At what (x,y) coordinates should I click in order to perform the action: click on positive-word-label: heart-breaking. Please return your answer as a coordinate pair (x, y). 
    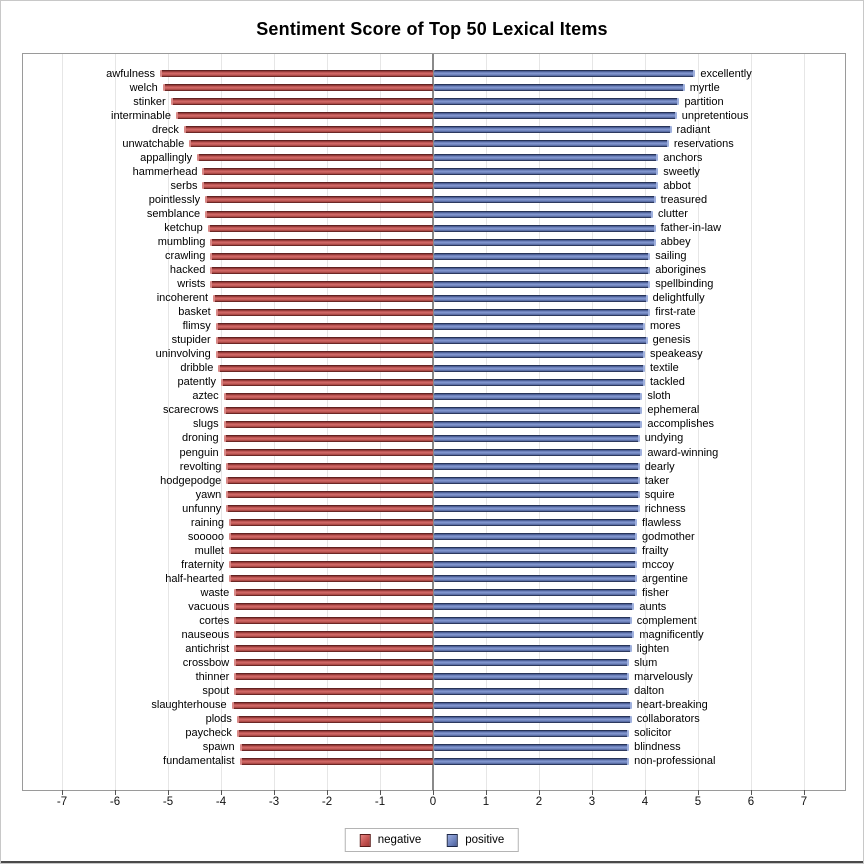
    Looking at the image, I should click on (672, 705).